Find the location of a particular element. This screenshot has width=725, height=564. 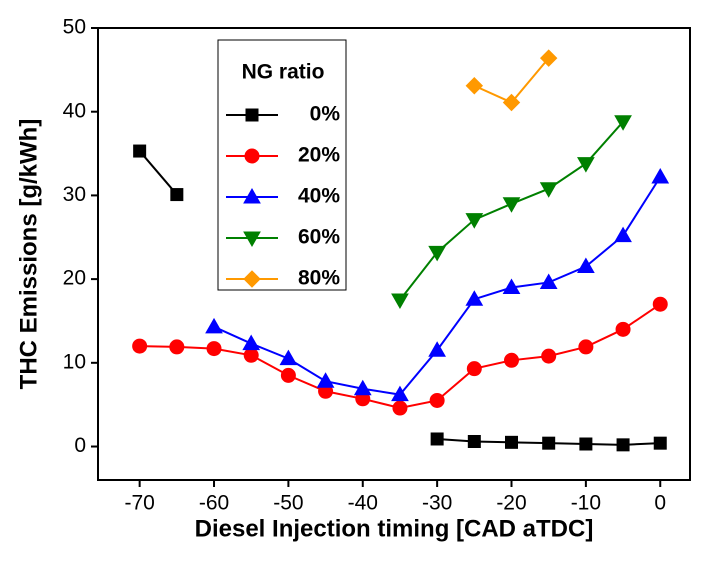

x-tick-label: -40 is located at coordinates (363, 503).